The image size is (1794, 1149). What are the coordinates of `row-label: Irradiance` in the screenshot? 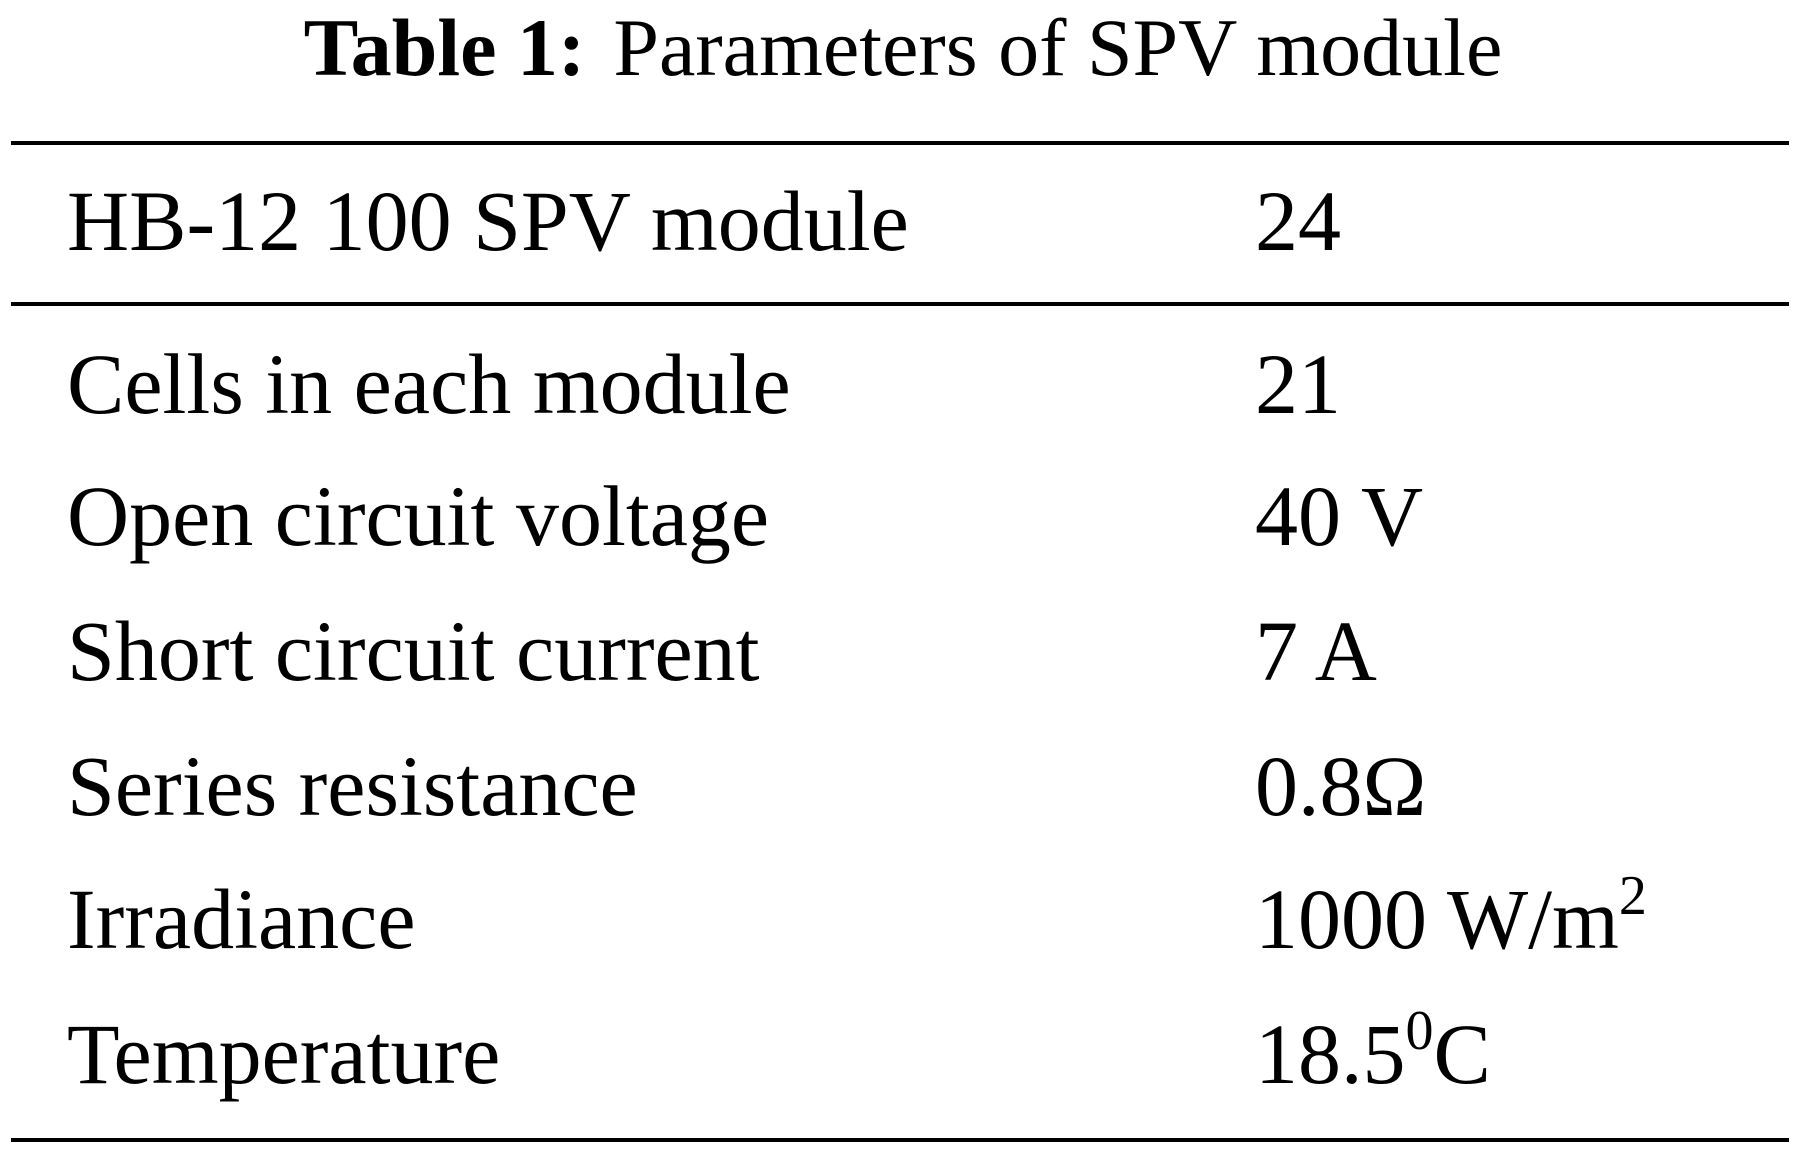 It's located at (241, 919).